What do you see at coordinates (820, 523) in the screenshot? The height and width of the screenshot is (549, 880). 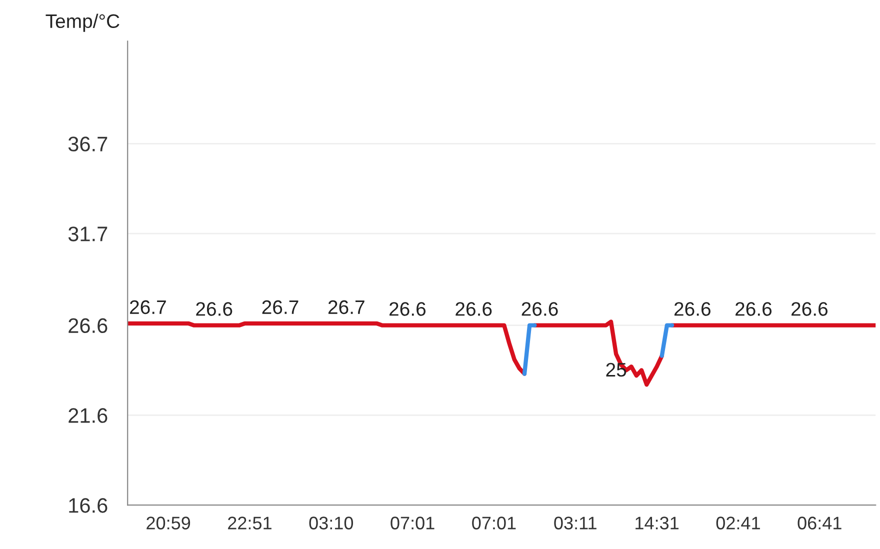 I see `x-tick-label: 06:41` at bounding box center [820, 523].